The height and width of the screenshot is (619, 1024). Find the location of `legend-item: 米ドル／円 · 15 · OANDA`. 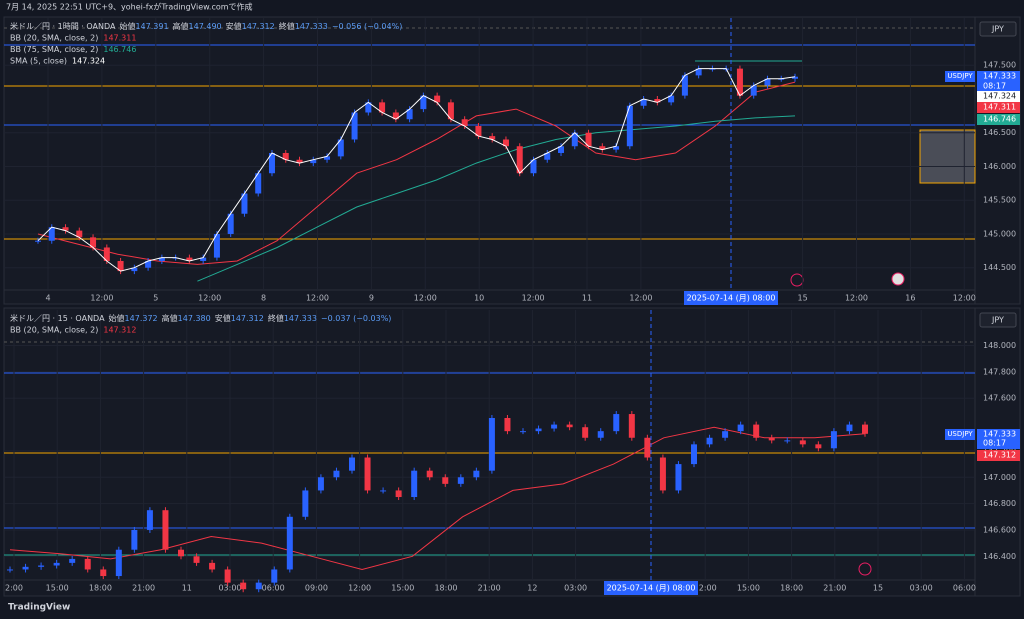

legend-item: 米ドル／円 · 15 · OANDA is located at coordinates (57, 318).